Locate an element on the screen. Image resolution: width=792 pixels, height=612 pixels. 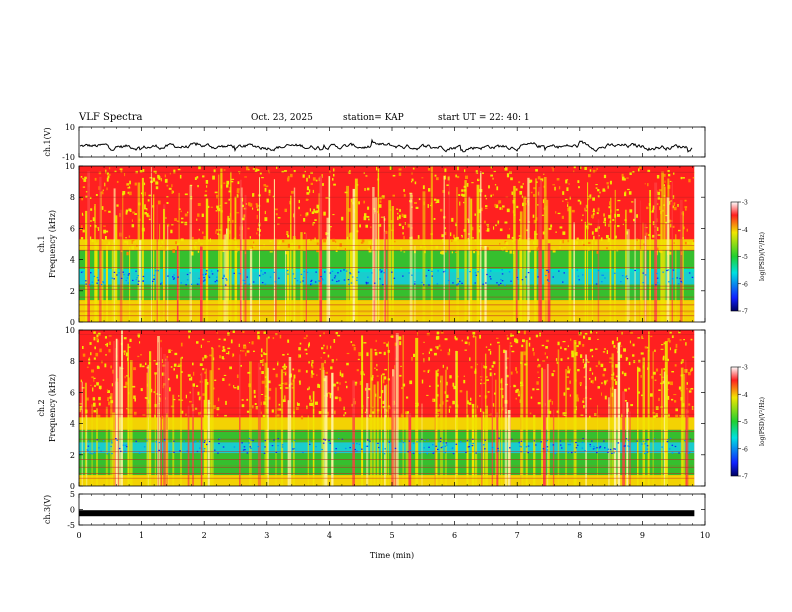
ch2-colorbar-tick-label: -4 is located at coordinates (745, 395).